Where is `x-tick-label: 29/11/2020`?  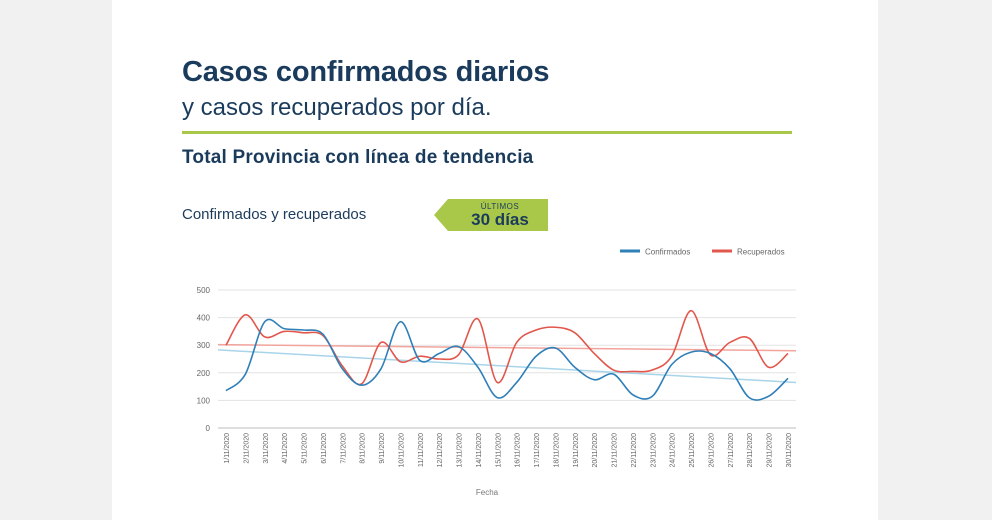
x-tick-label: 29/11/2020 is located at coordinates (770, 450).